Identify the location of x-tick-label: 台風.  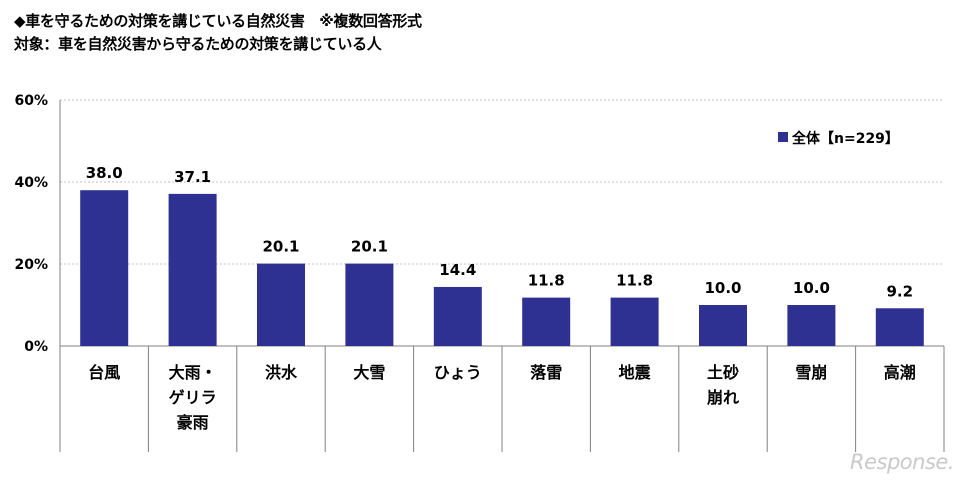
(104, 372).